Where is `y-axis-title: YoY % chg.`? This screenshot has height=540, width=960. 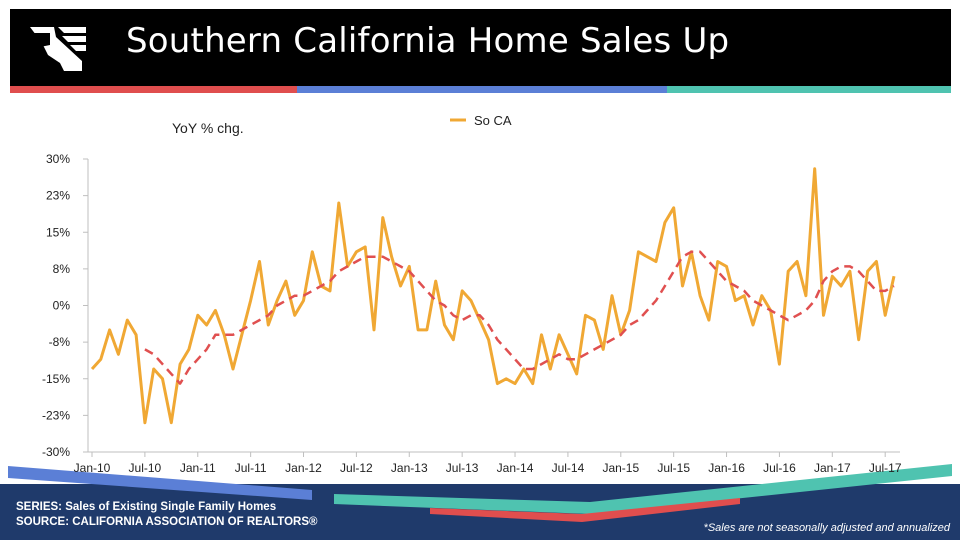
y-axis-title: YoY % chg. is located at coordinates (208, 128).